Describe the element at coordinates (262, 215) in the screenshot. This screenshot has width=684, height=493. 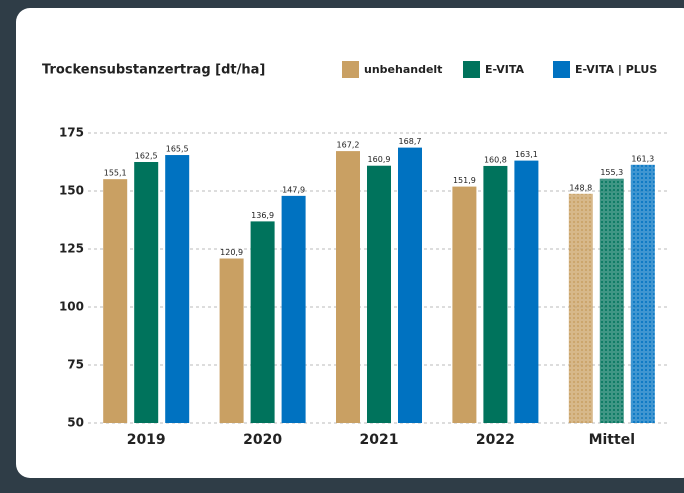
I see `value-label: 136,9` at that location.